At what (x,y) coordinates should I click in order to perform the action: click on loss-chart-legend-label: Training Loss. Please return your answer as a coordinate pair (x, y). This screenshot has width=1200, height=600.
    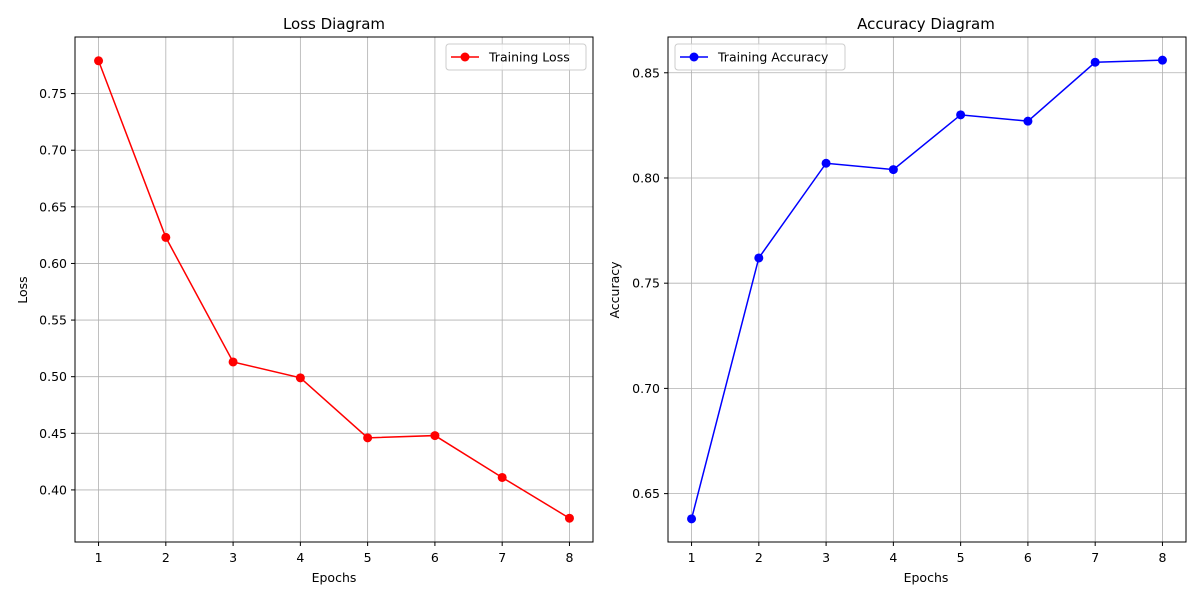
    Looking at the image, I should click on (529, 57).